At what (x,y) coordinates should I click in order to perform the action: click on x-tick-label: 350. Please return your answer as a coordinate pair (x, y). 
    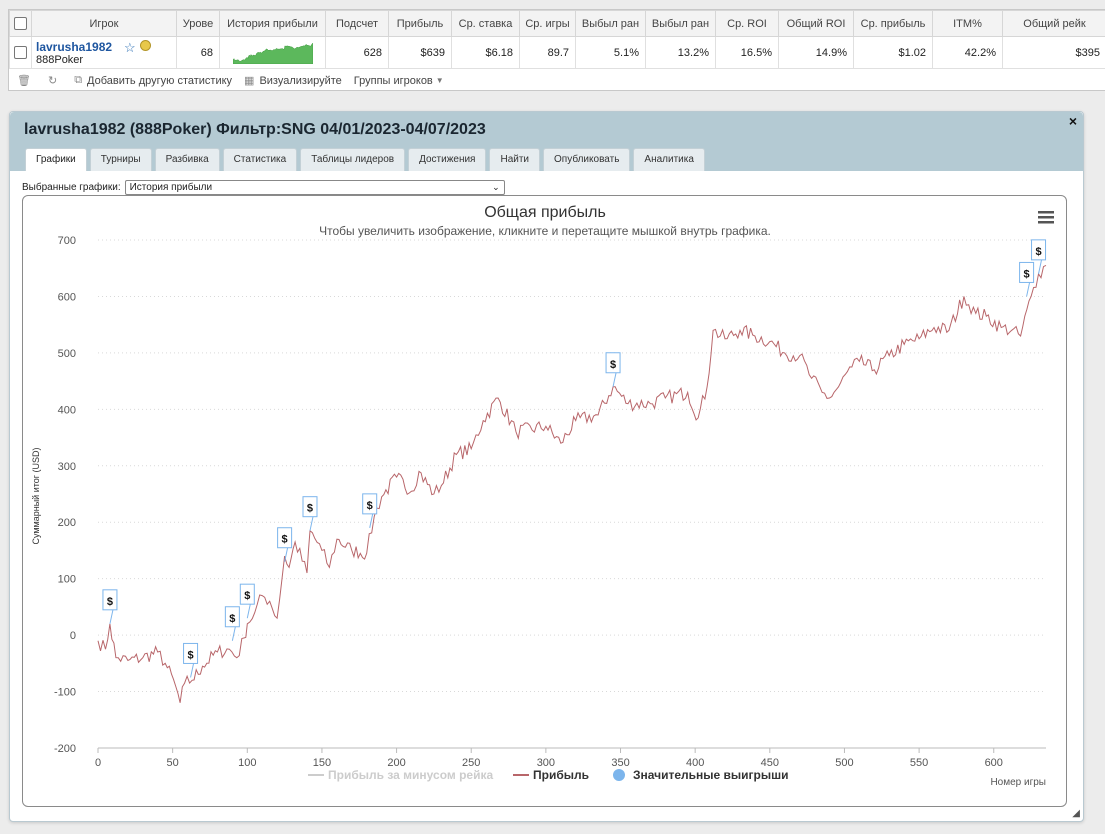
    Looking at the image, I should click on (620, 763).